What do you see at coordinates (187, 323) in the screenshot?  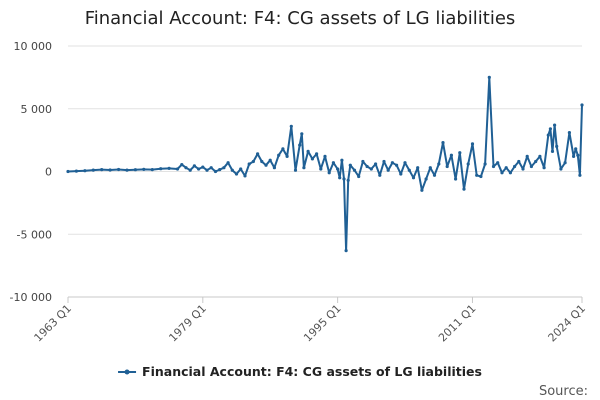 I see `x-tick-label: 1979 Q1` at bounding box center [187, 323].